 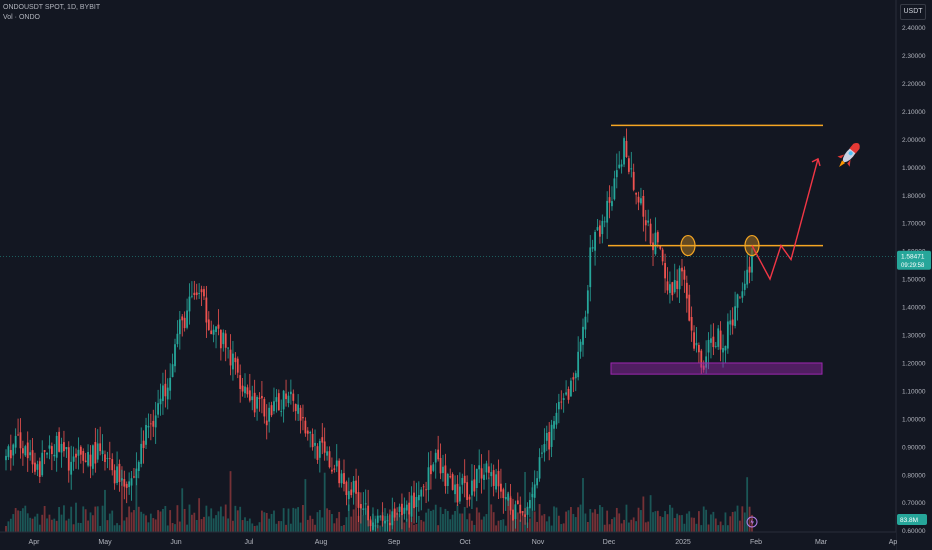 I want to click on price-tick-label: 2.40000, so click(x=914, y=28).